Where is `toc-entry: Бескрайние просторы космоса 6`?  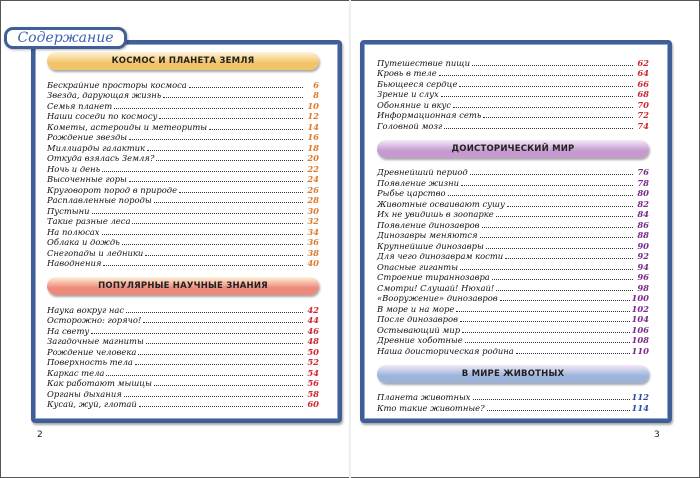
toc-entry: Бескрайние просторы космоса 6 is located at coordinates (183, 84).